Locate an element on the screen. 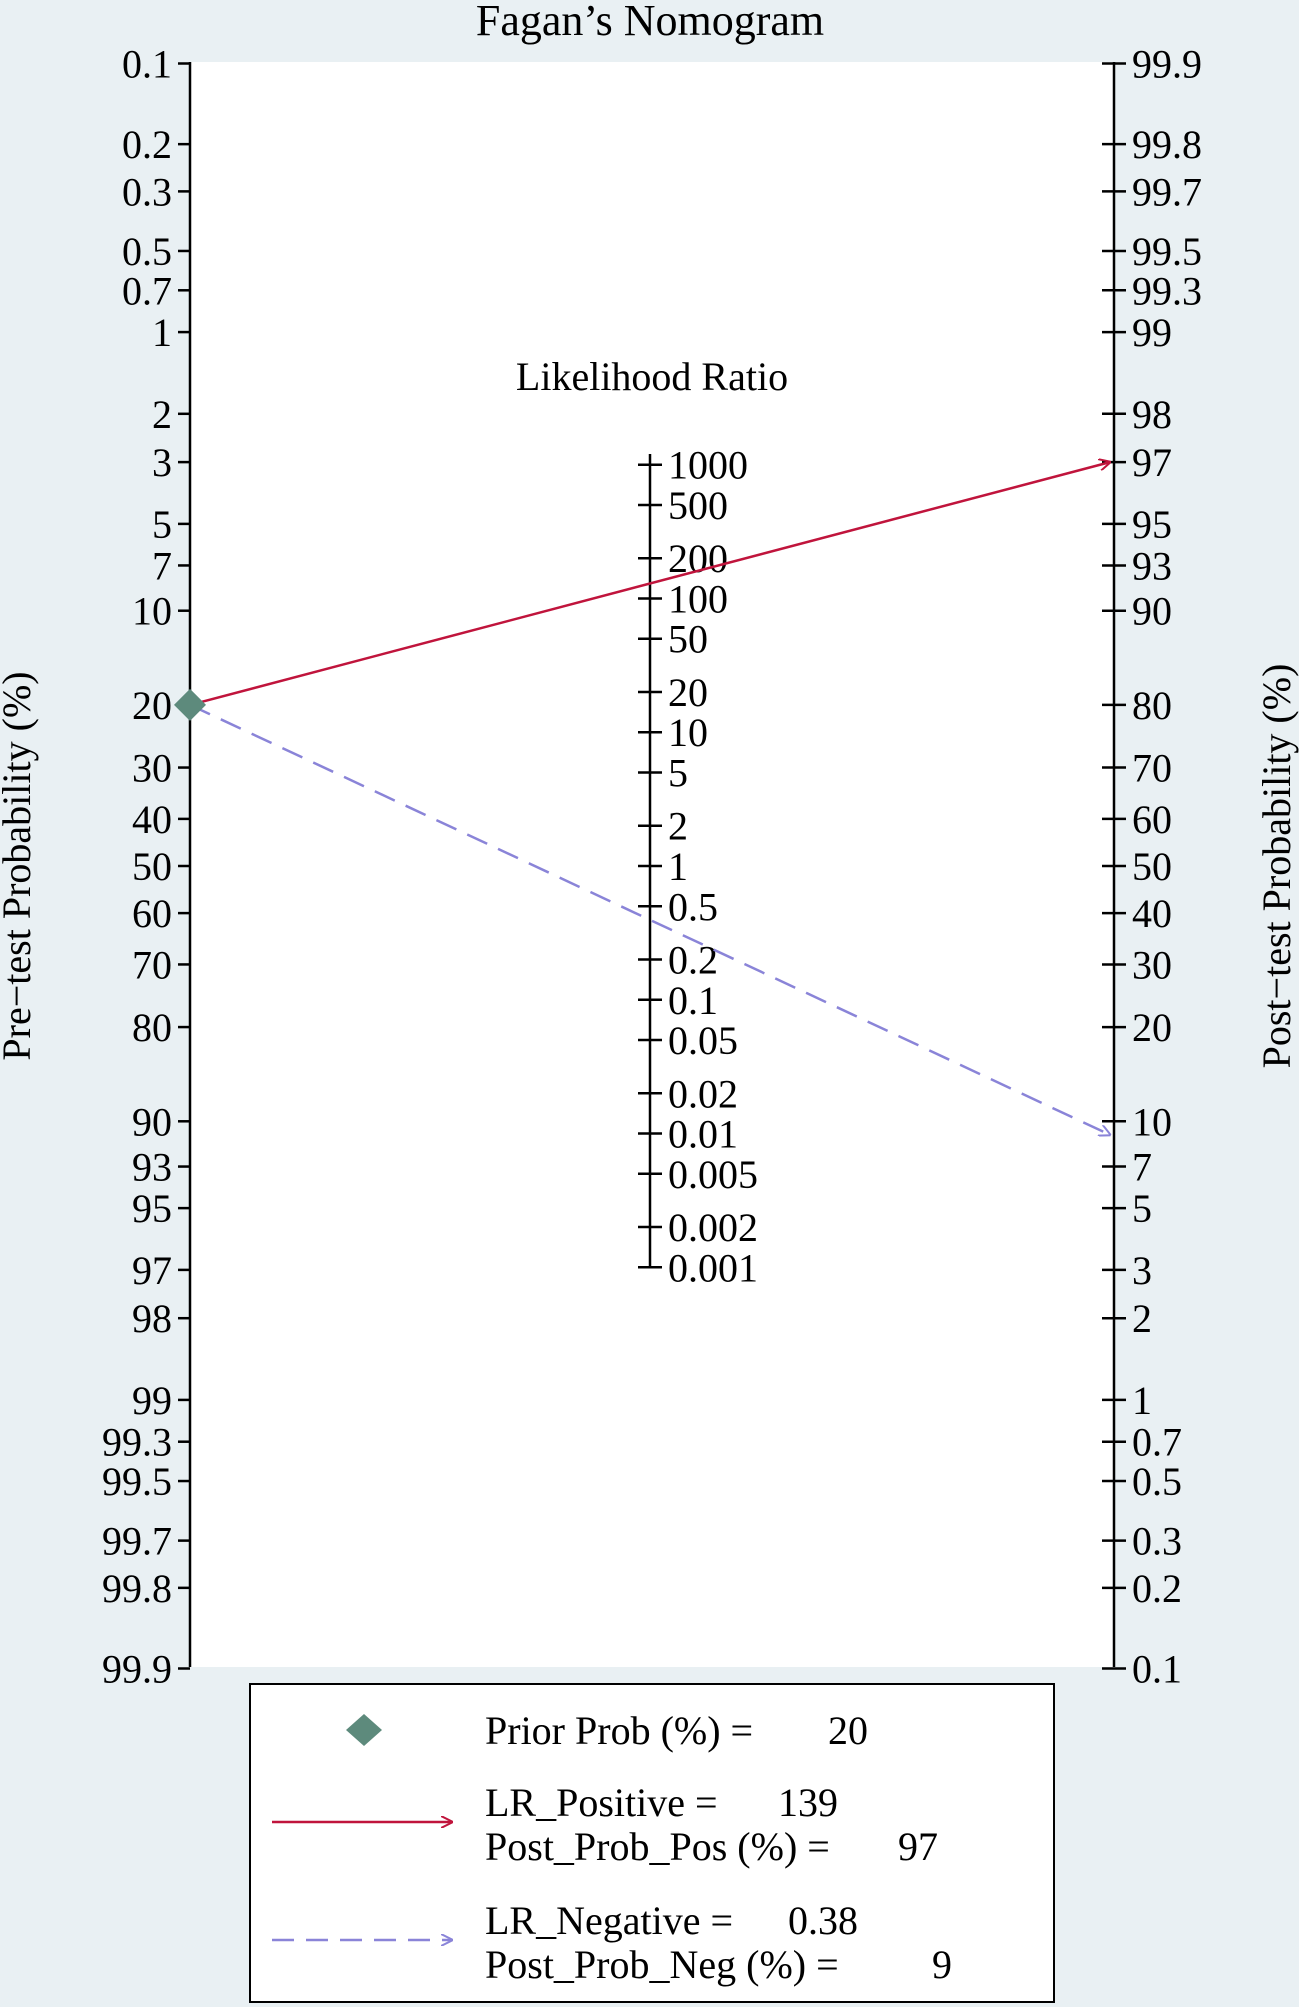  lr-axis-tick-label: 0.005 is located at coordinates (713, 1174).